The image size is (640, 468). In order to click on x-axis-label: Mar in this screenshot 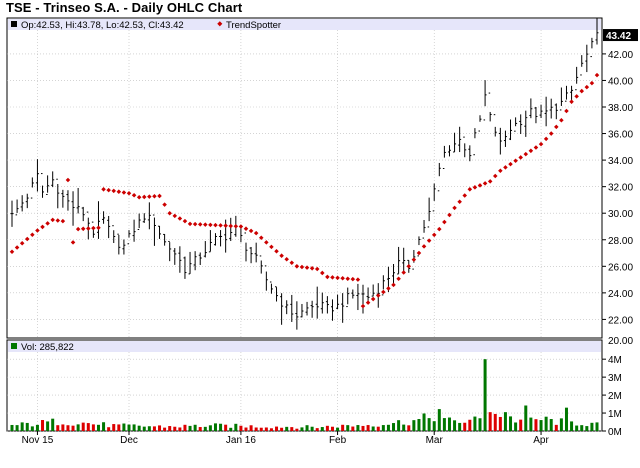, I will do `click(435, 440)`.